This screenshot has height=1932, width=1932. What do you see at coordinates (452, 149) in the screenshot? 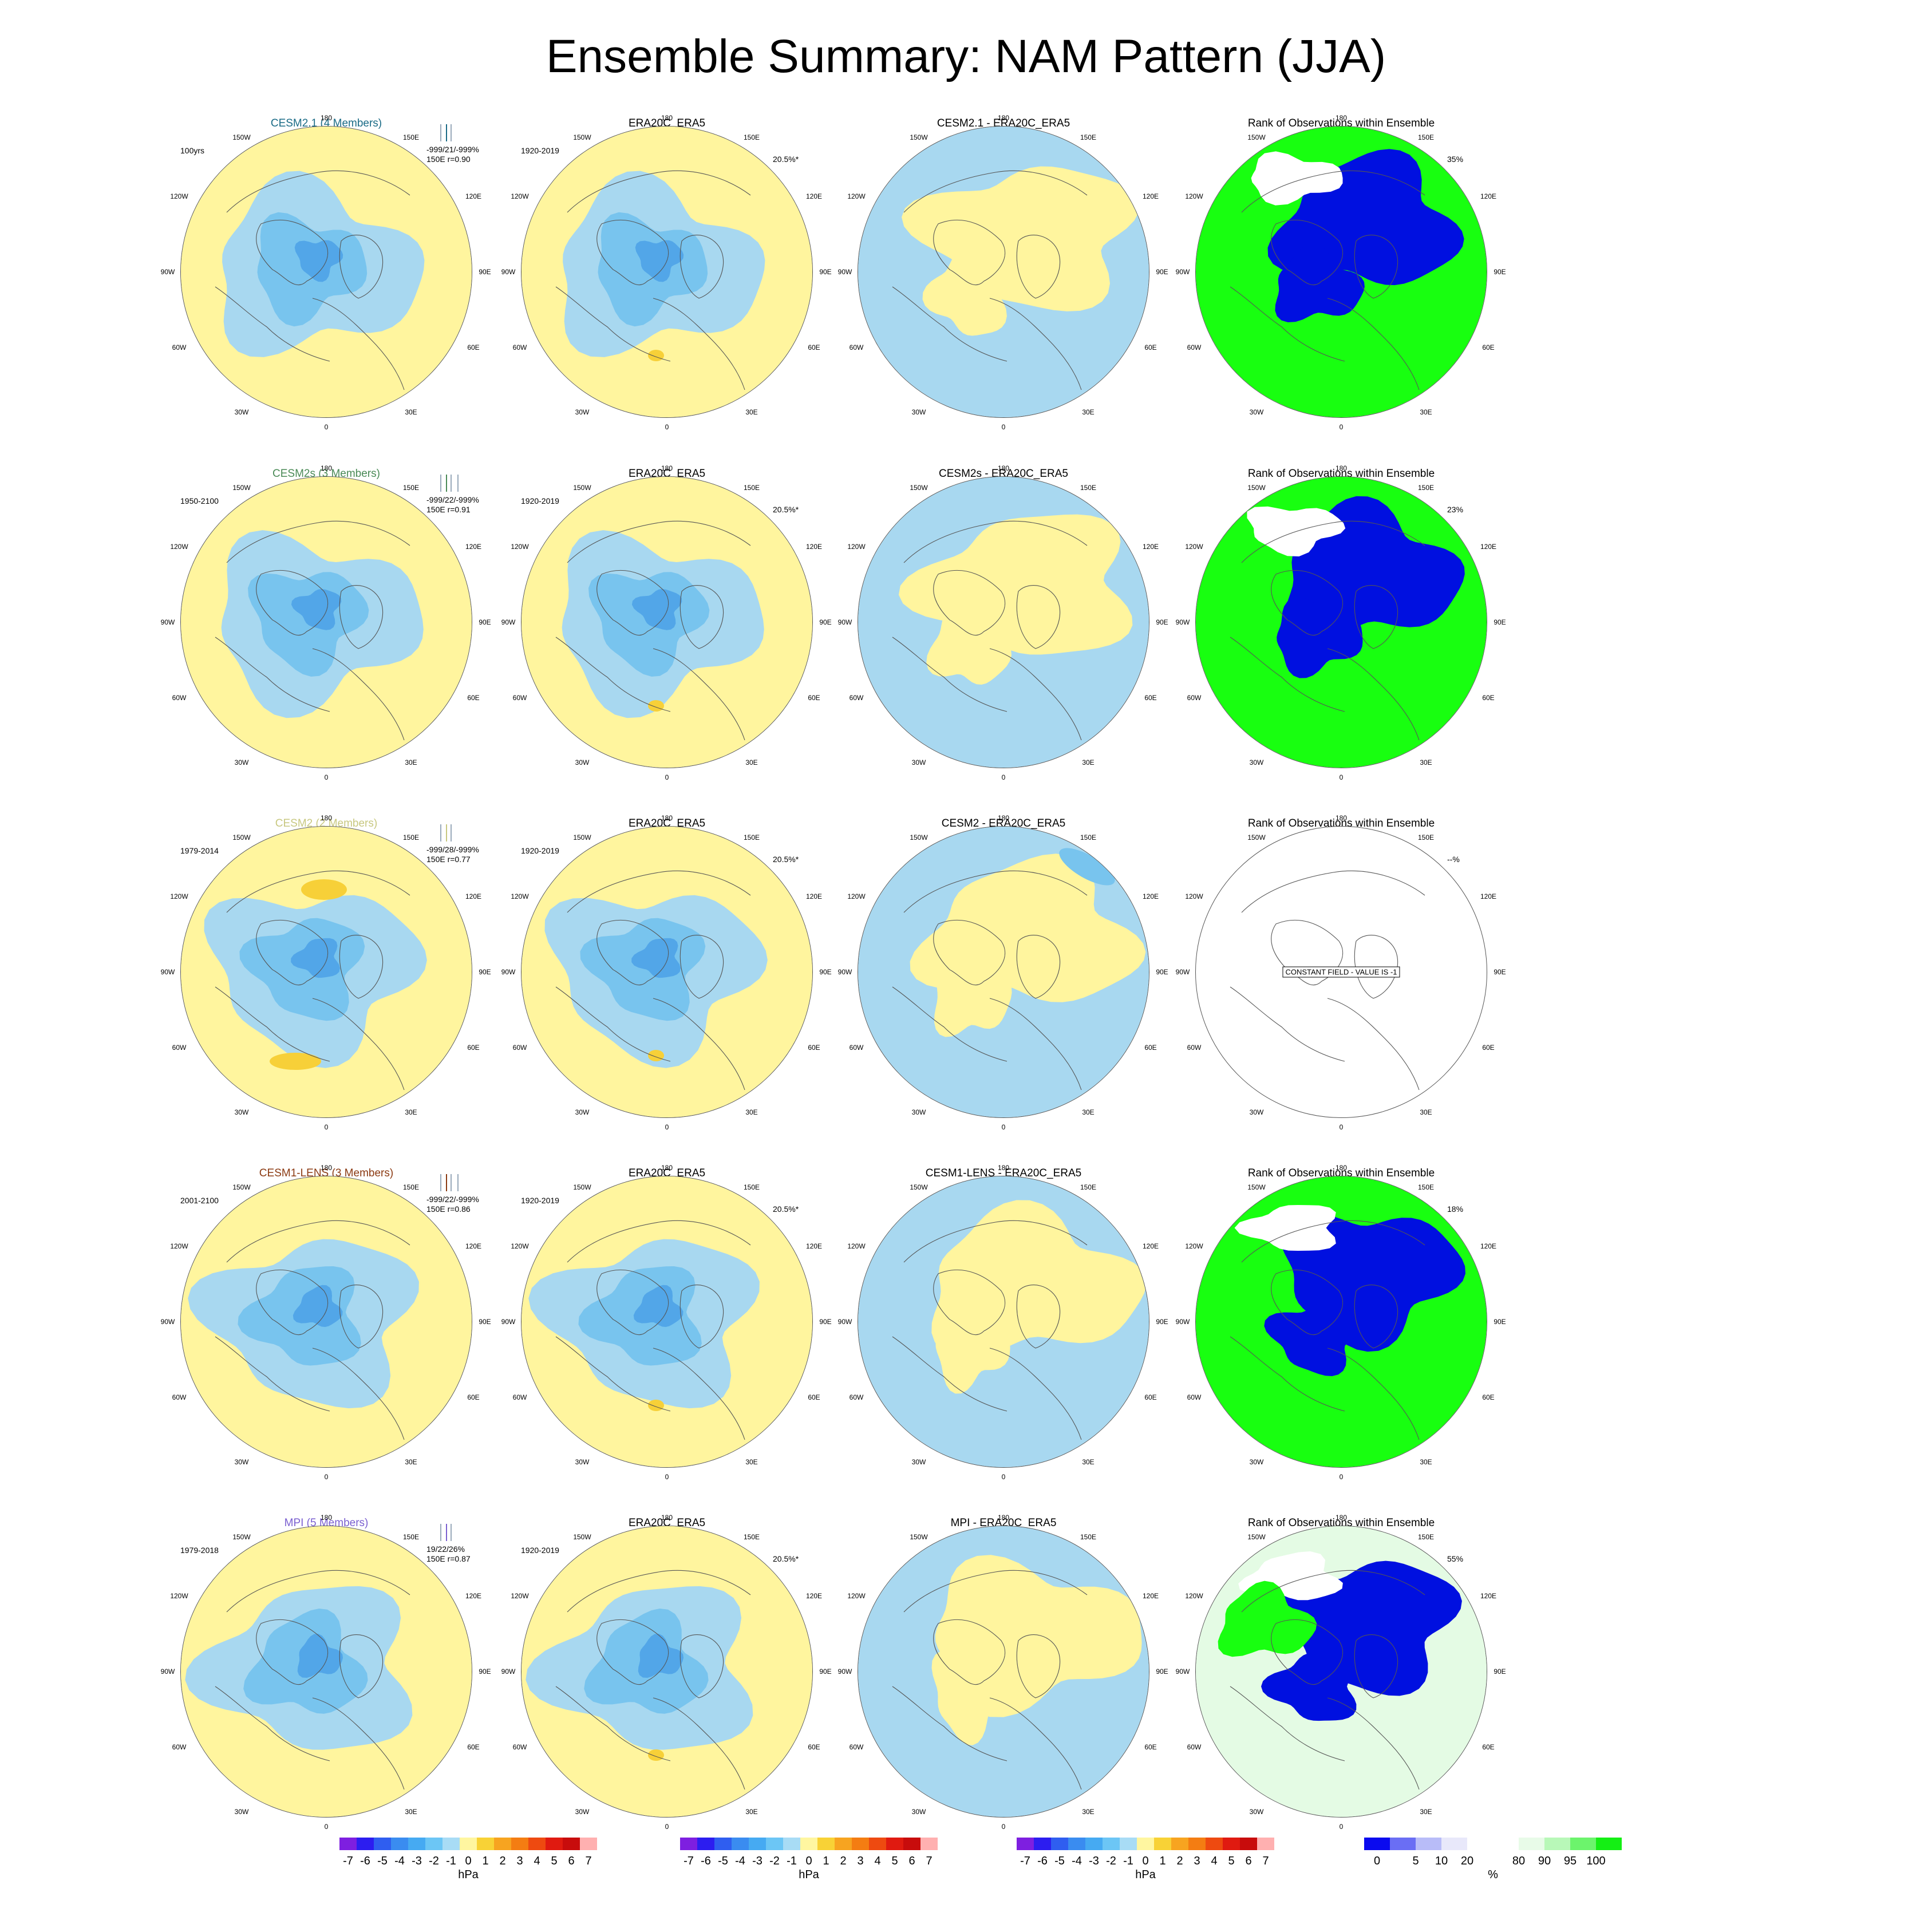
I see `stats-variance-line: -999/21/-999%` at bounding box center [452, 149].